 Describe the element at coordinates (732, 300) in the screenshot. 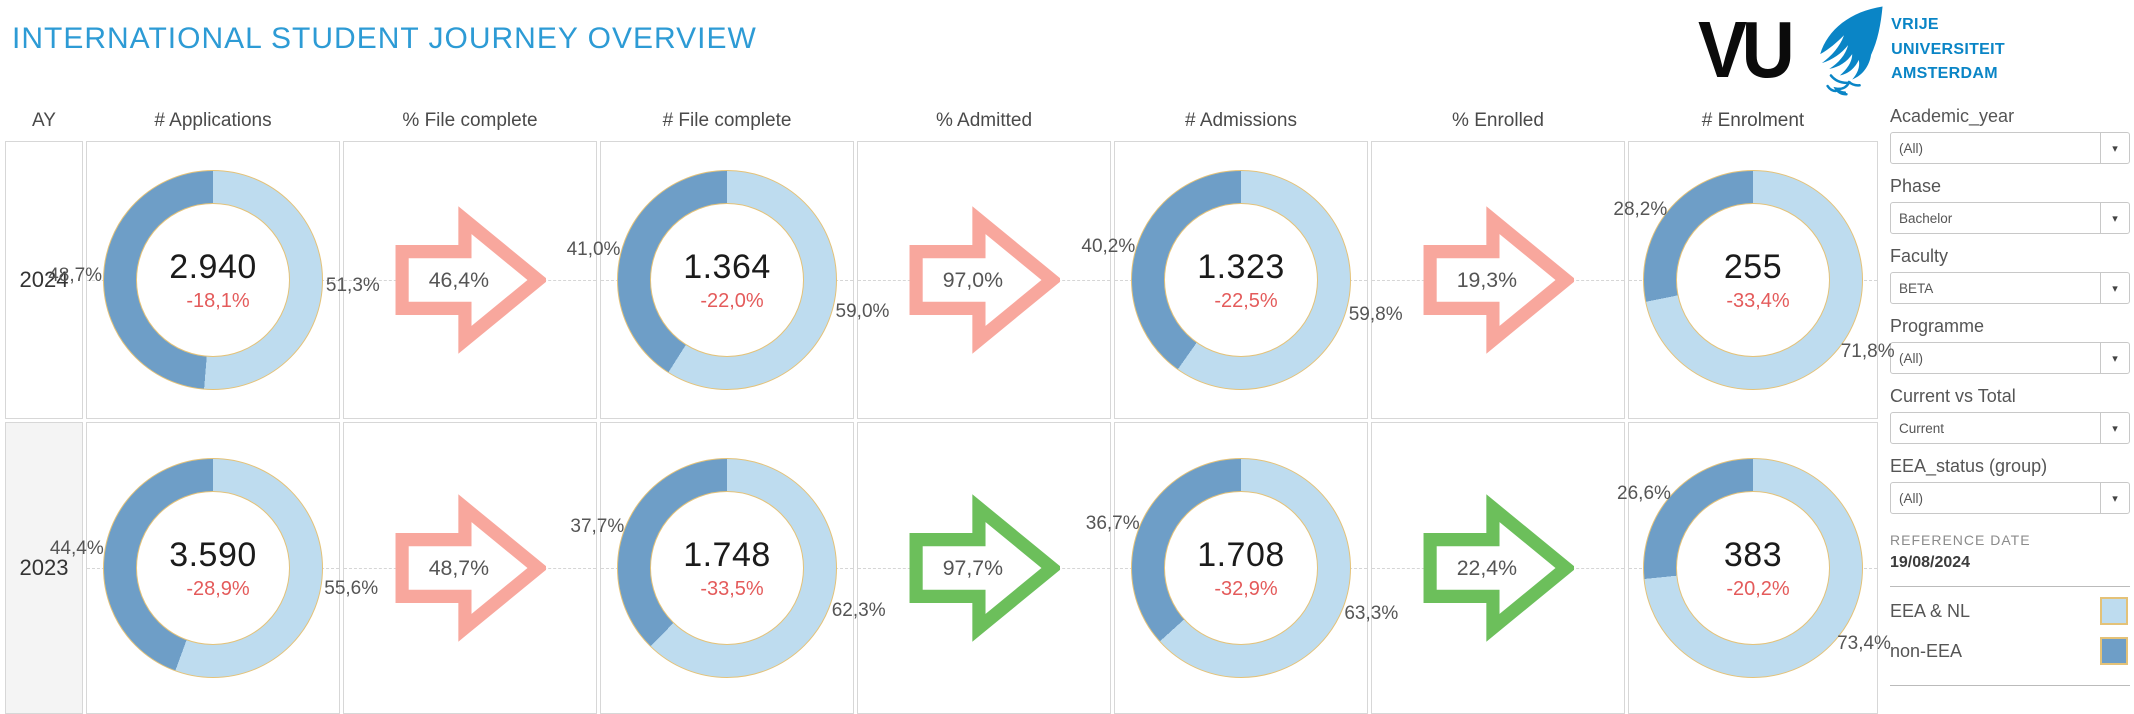

I see `donut-yoy-delta: -22,0%` at that location.